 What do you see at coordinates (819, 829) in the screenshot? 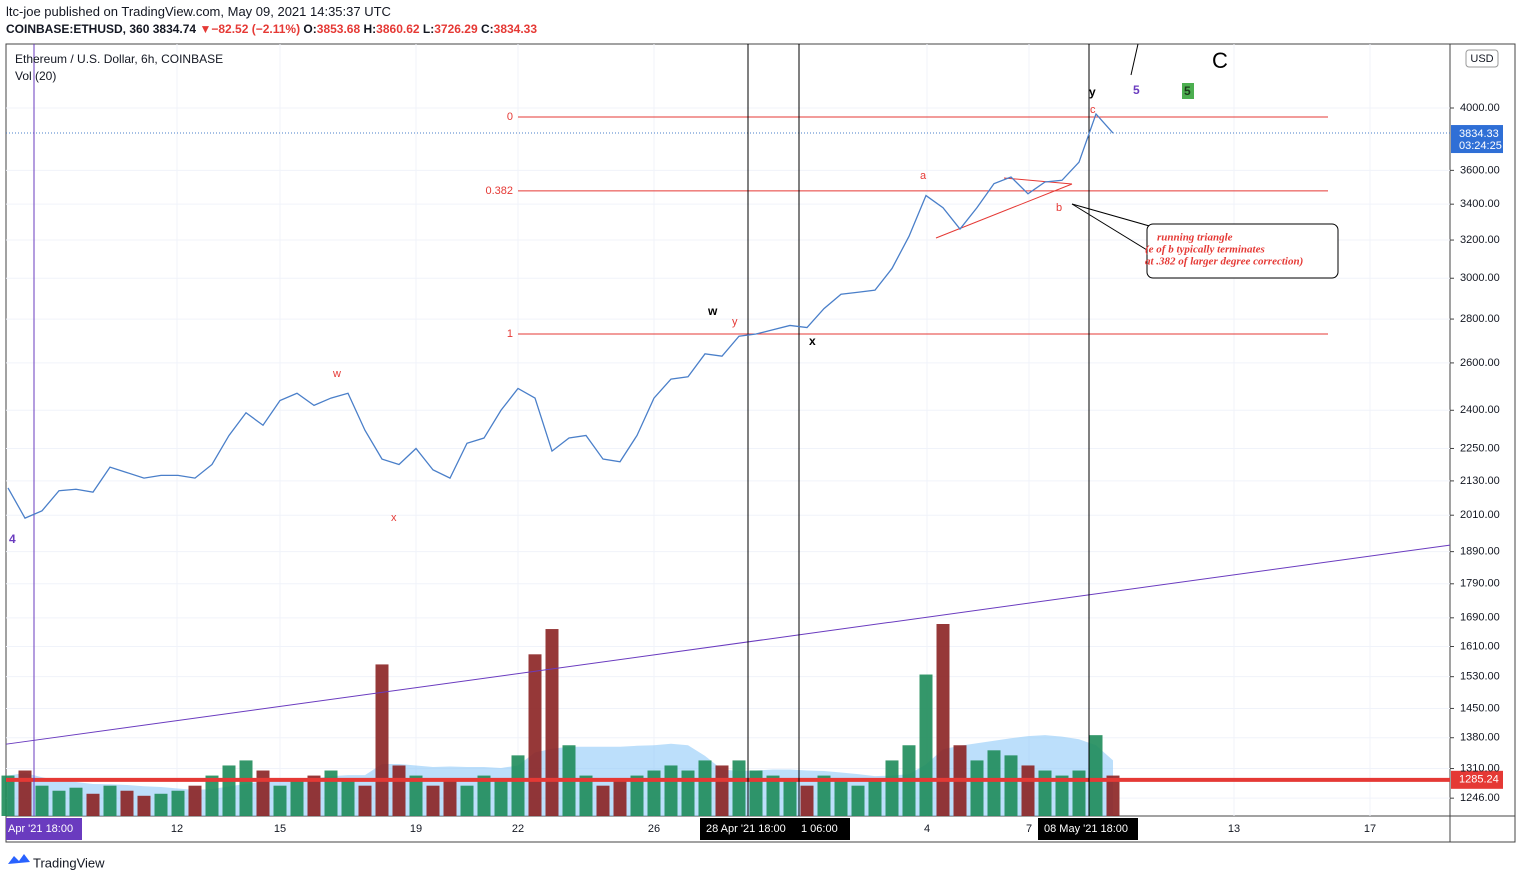
I see `time-tag-text: 1 06:00` at bounding box center [819, 829].